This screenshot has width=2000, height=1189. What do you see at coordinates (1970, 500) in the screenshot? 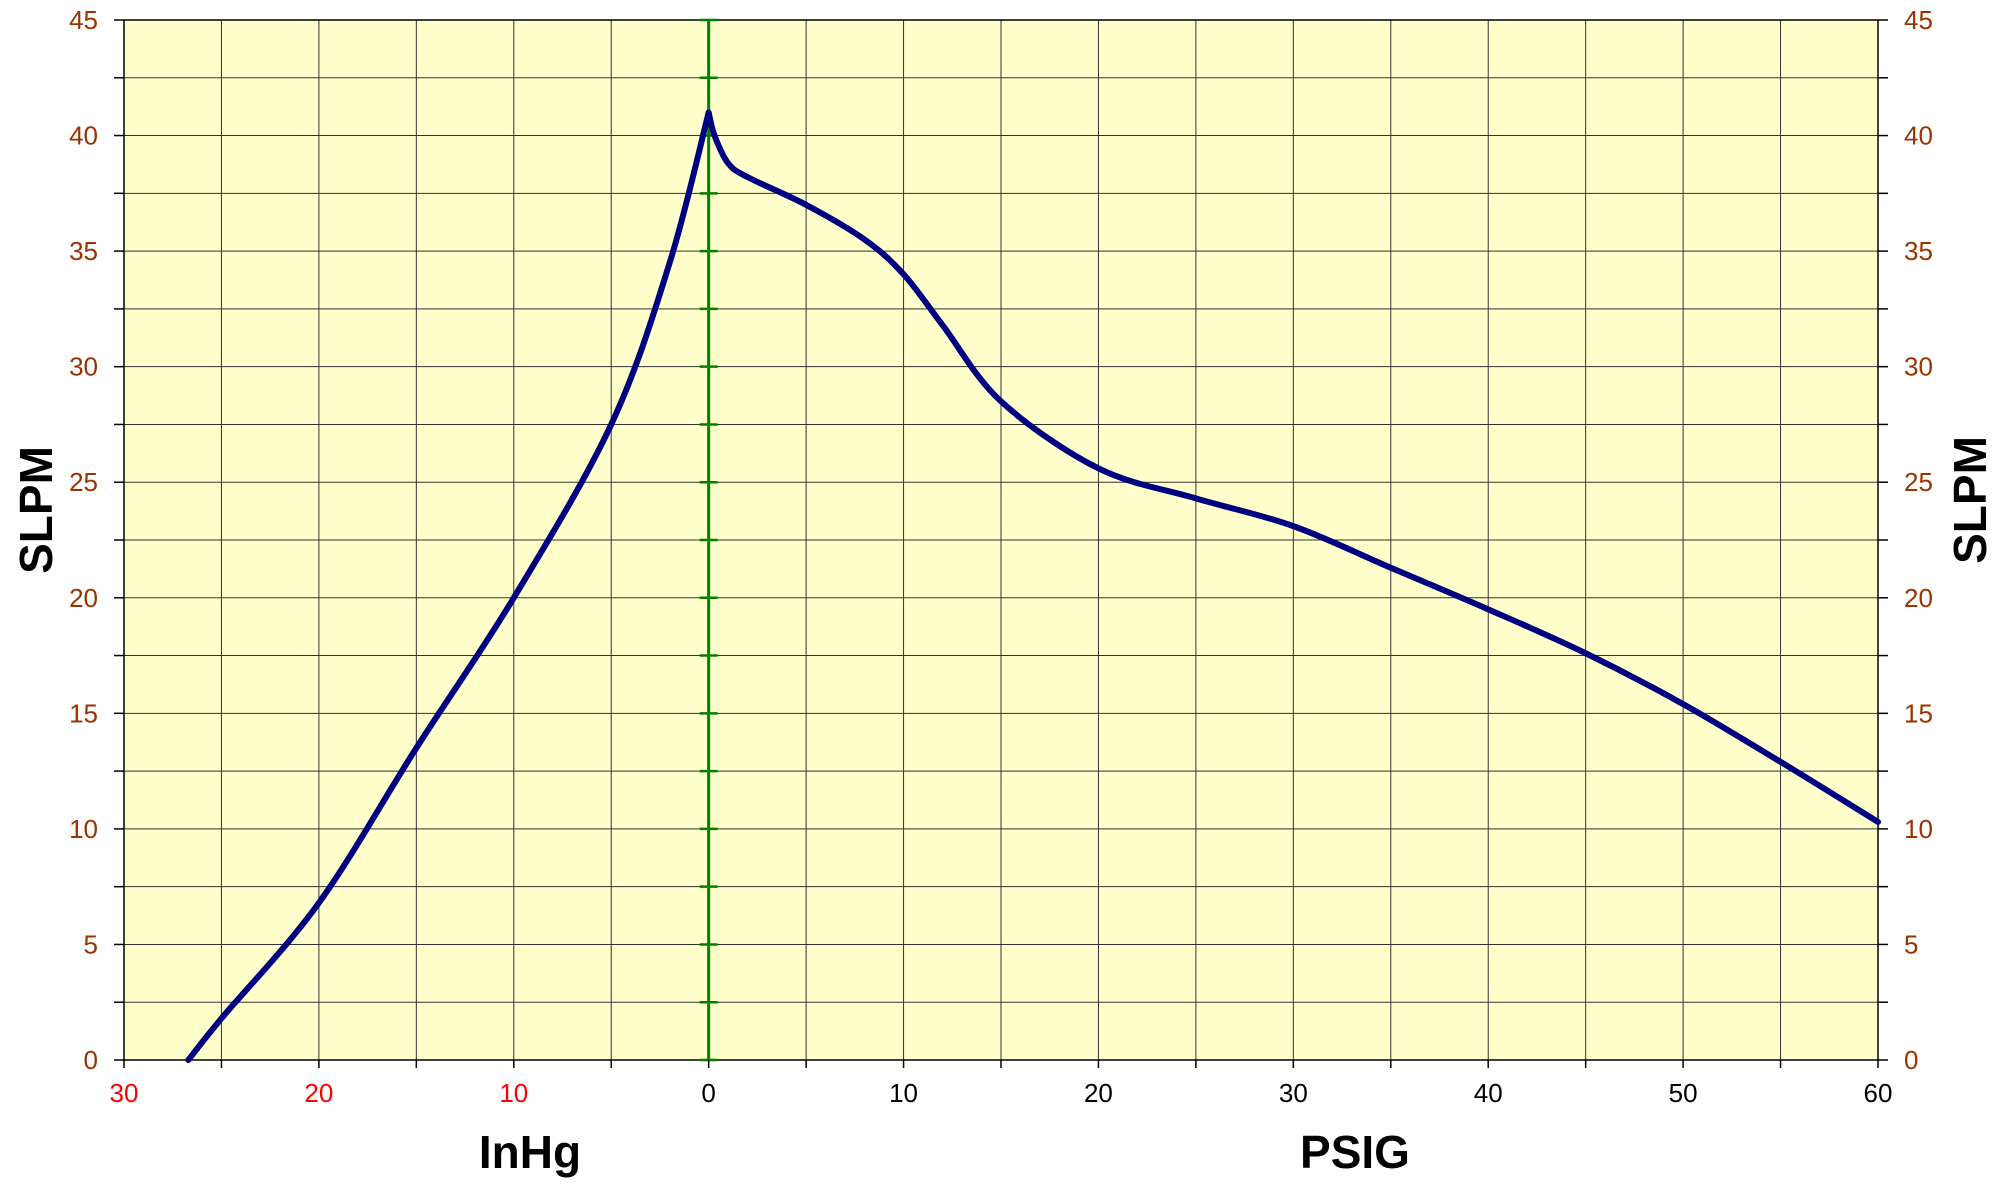
I see `y-axis-title-right: SLPM` at bounding box center [1970, 500].